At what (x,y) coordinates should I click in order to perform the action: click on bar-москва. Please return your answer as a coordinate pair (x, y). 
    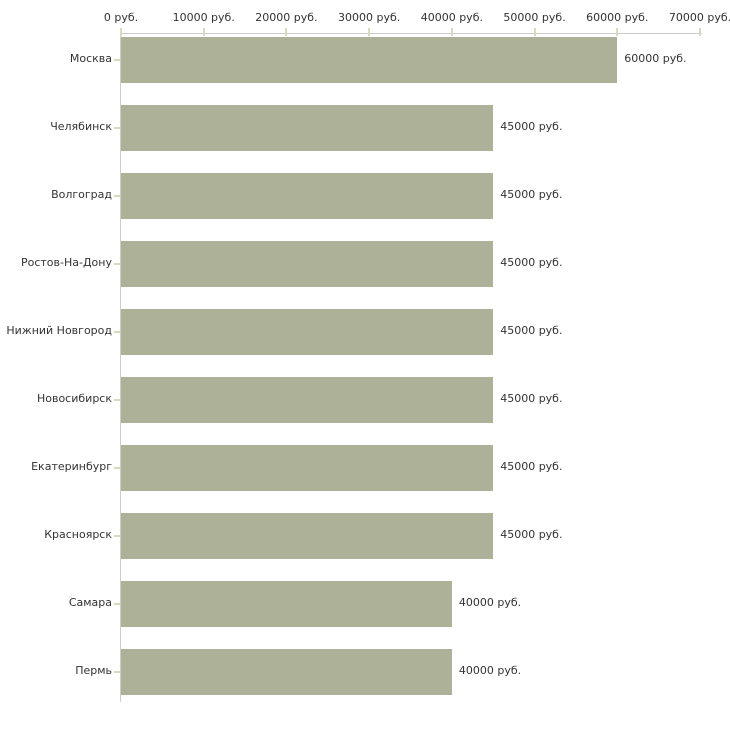
    Looking at the image, I should click on (369, 60).